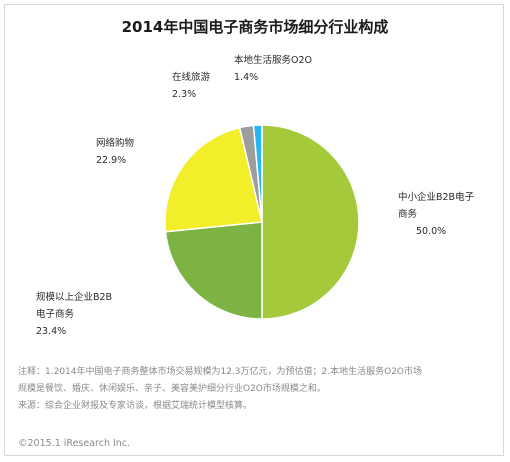 The height and width of the screenshot is (462, 510). What do you see at coordinates (55, 314) in the screenshot?
I see `slice-category-label-1: 电子商务` at bounding box center [55, 314].